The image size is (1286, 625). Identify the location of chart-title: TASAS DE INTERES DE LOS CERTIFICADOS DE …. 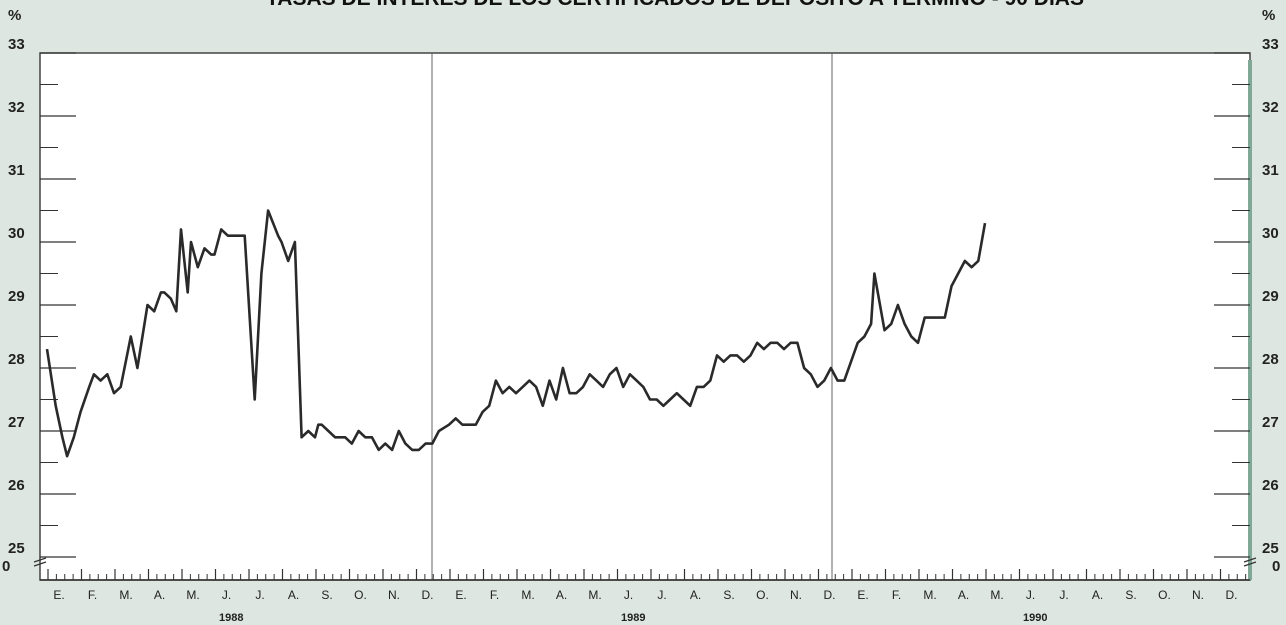
(675, 5).